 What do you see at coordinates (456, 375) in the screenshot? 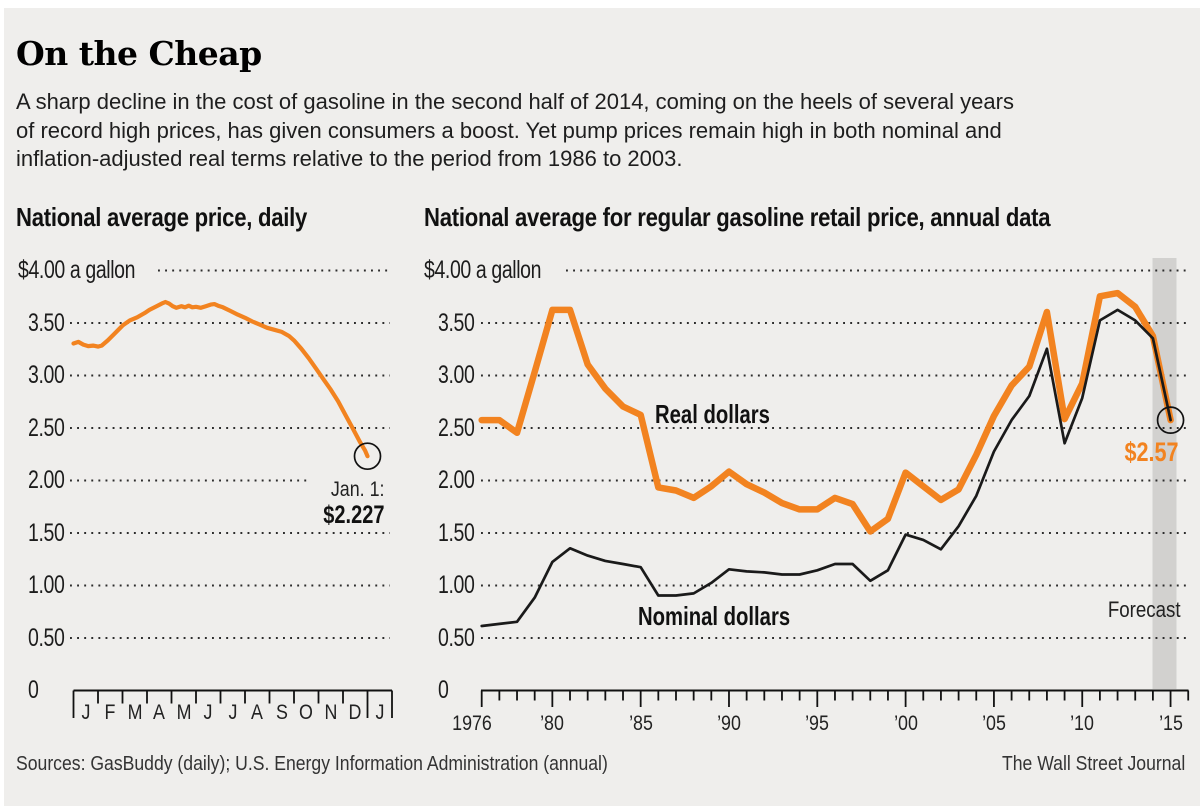
I see `right-y-tick-label: 3.00` at bounding box center [456, 375].